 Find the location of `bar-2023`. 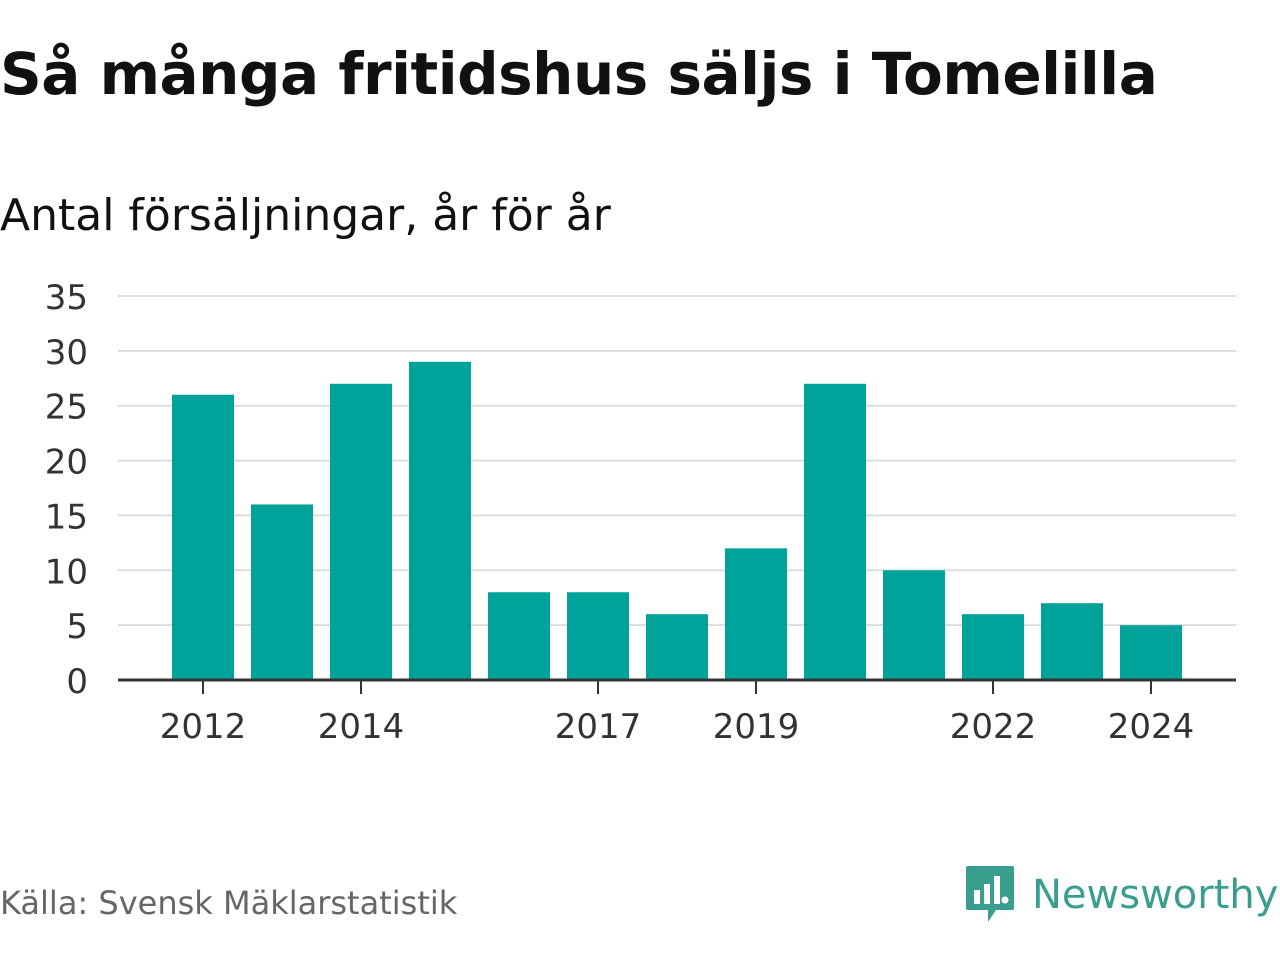

bar-2023 is located at coordinates (1072, 641).